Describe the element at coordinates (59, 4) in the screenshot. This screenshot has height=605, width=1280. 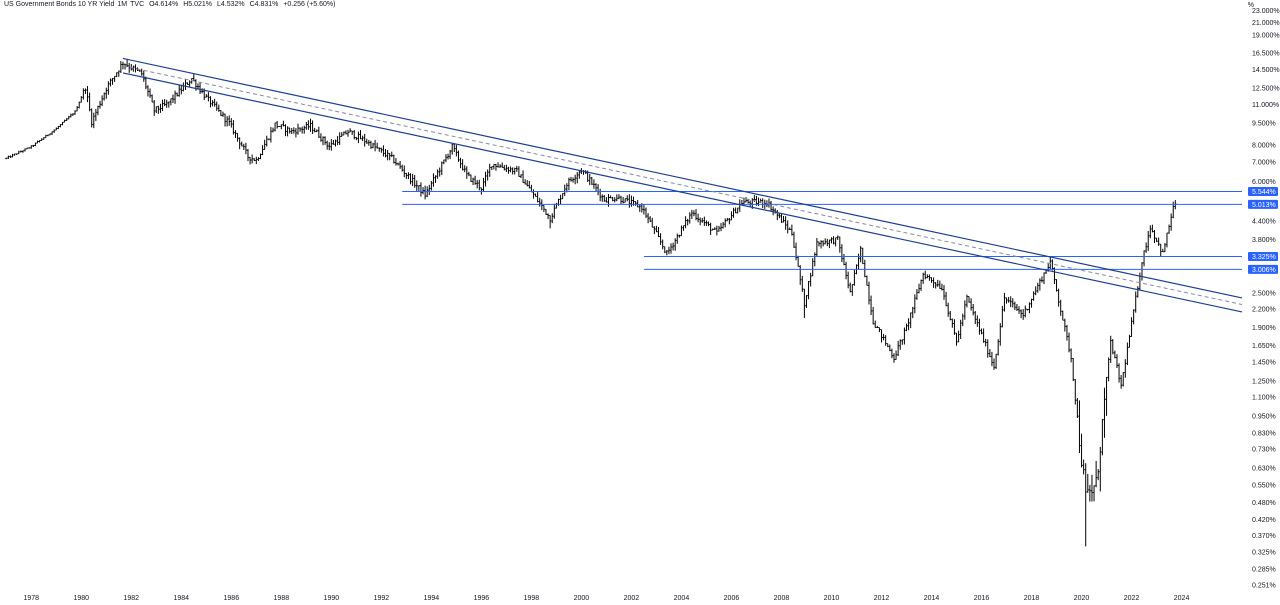
I see `legend-symbol: US Government Bonds 10 YR Yield` at that location.